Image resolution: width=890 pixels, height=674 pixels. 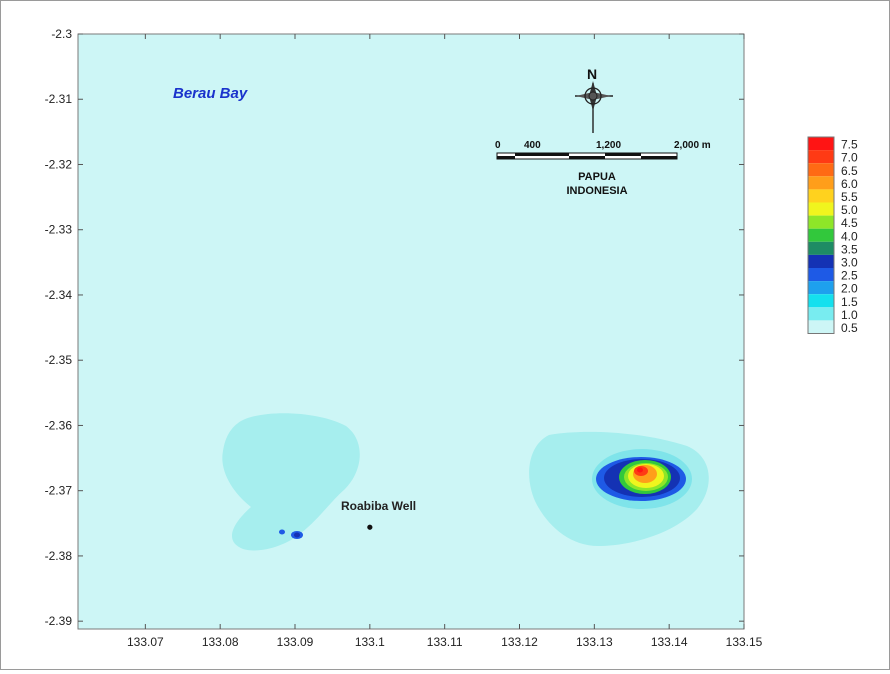 I want to click on well-marker, so click(x=370, y=527).